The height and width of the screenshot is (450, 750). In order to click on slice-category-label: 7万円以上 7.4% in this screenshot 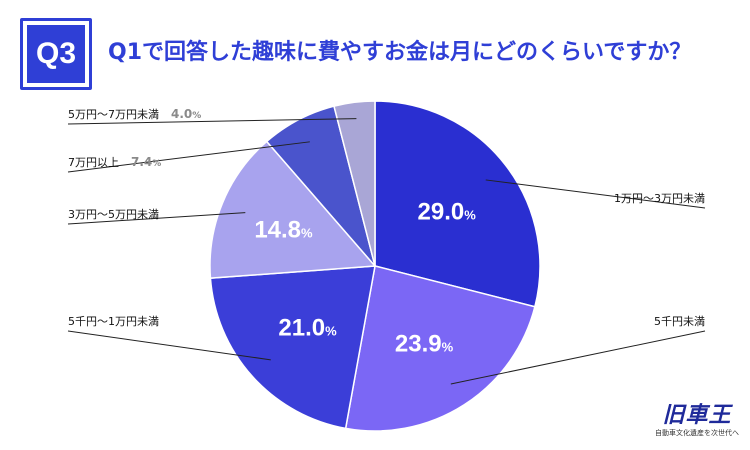, I will do `click(114, 162)`.